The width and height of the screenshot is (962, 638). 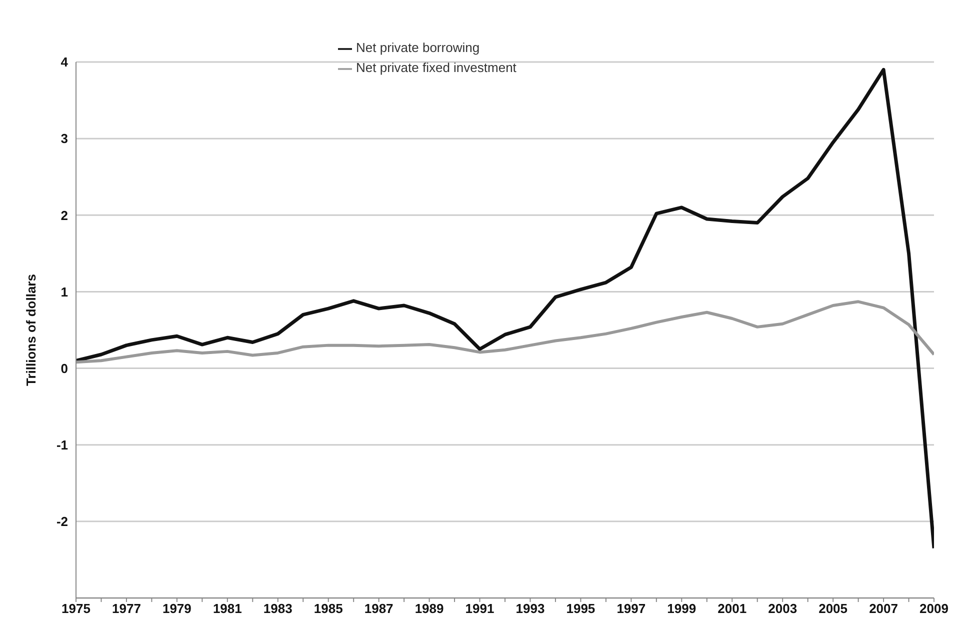 I want to click on x-tick-label: 1997, so click(x=631, y=608).